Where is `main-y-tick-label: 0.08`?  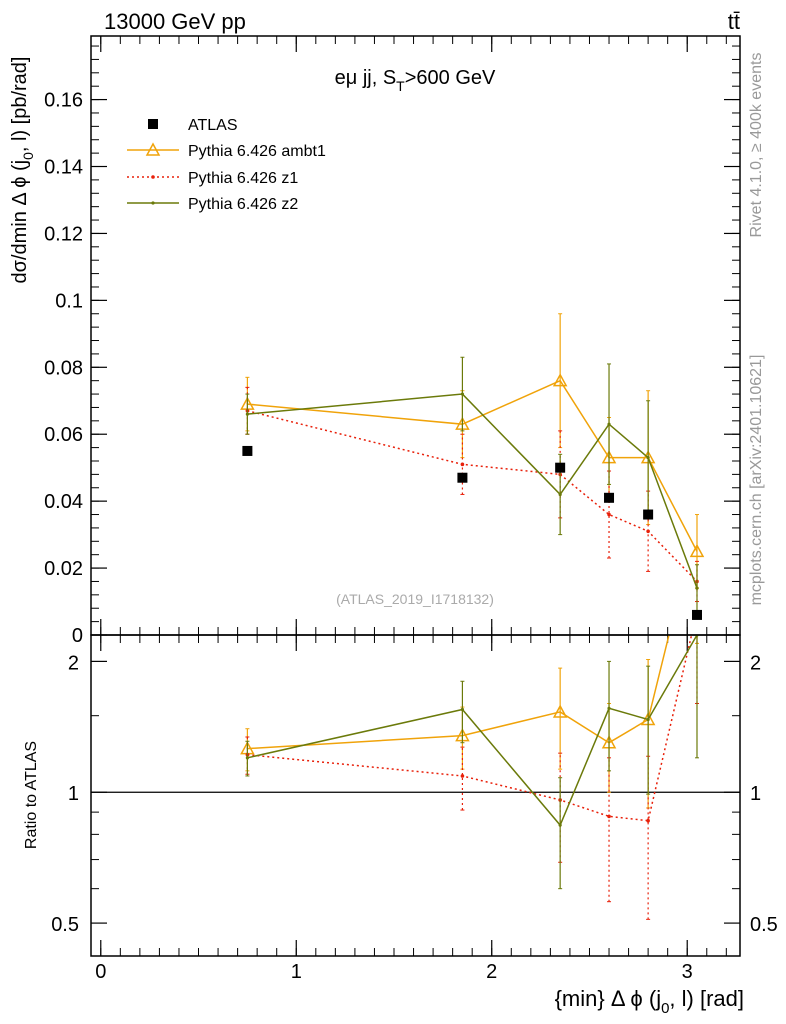
main-y-tick-label: 0.08 is located at coordinates (63, 368).